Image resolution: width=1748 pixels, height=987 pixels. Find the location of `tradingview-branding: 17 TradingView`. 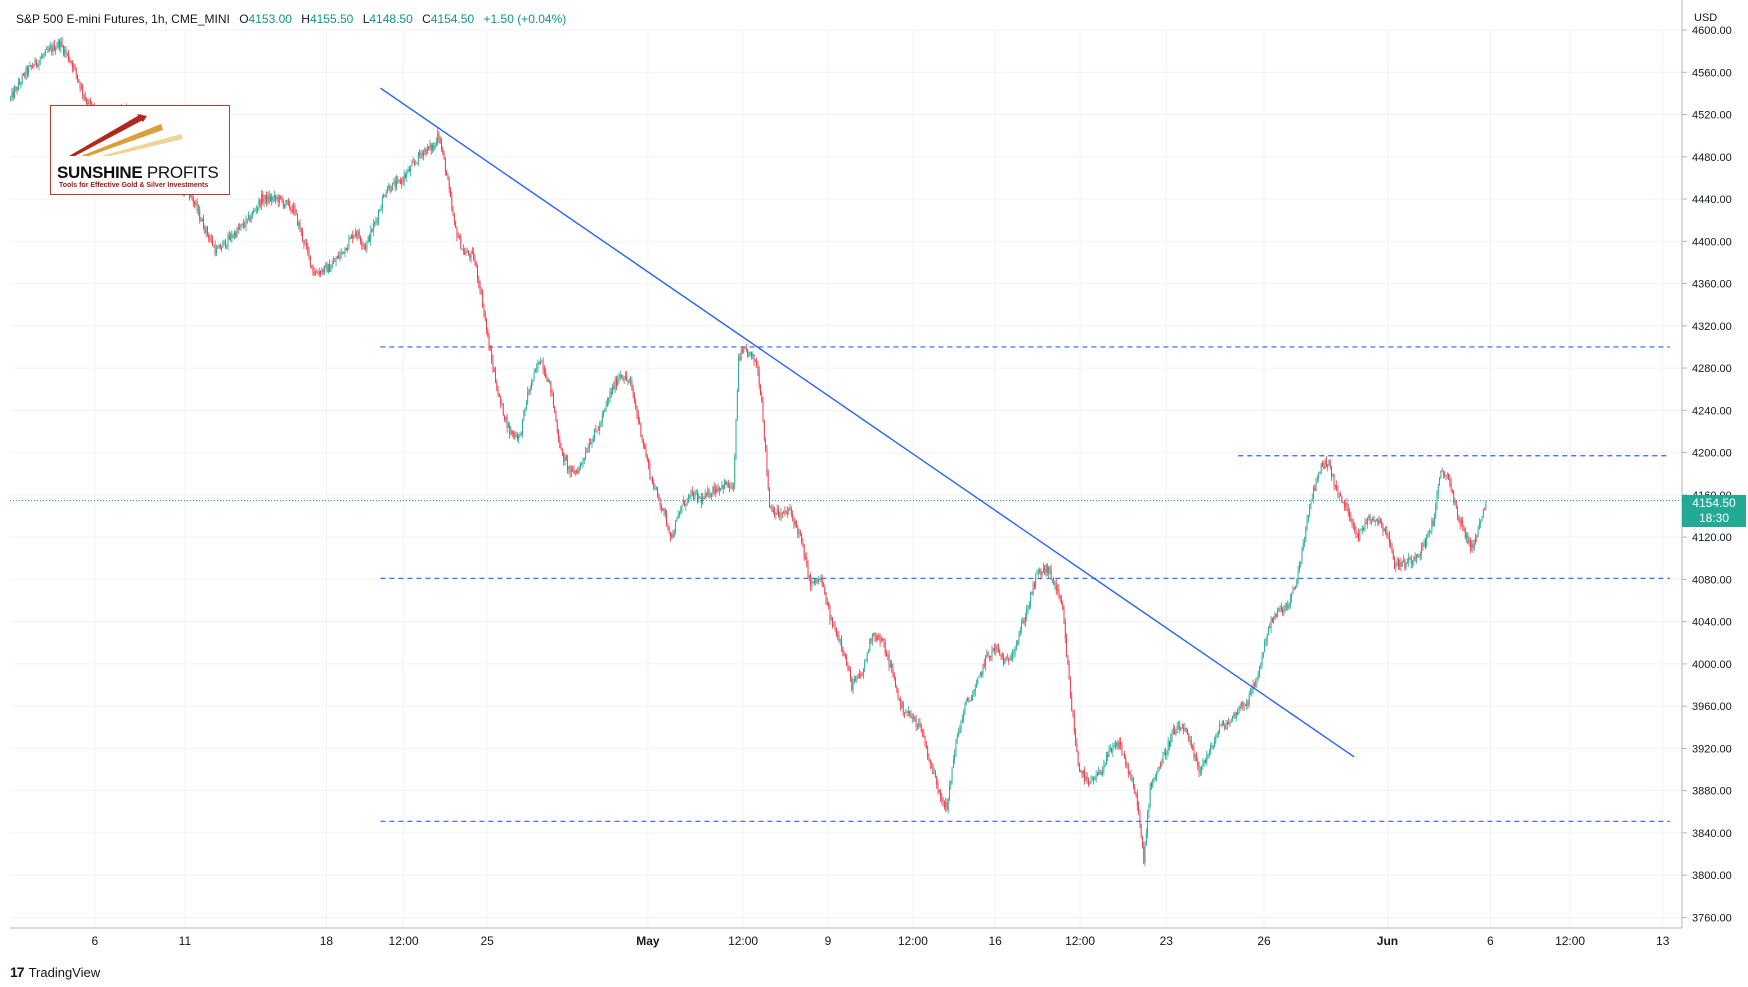

tradingview-branding: 17 TradingView is located at coordinates (55, 972).